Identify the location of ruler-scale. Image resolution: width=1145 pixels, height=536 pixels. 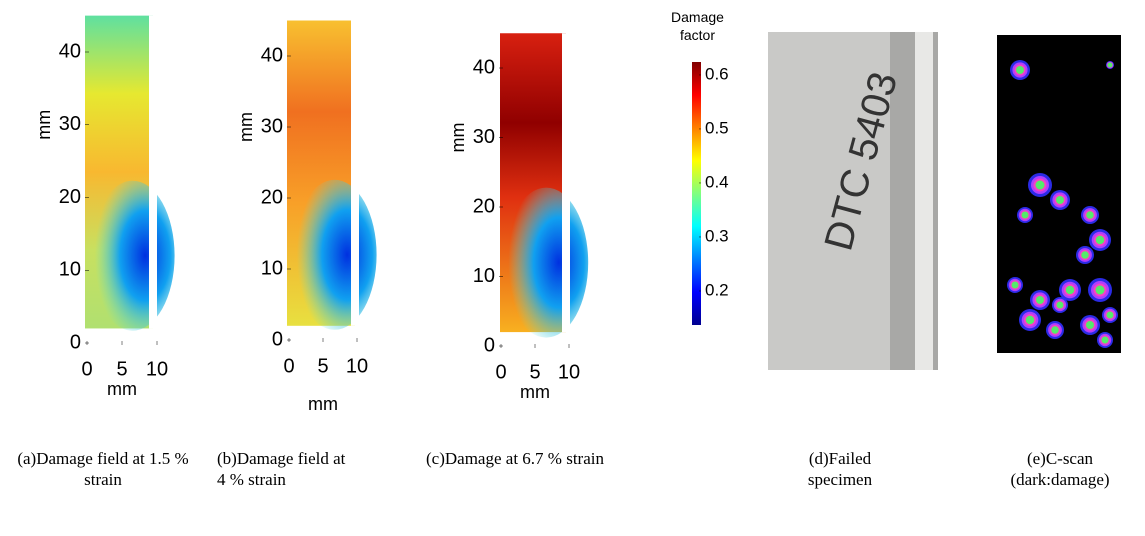
(924, 201).